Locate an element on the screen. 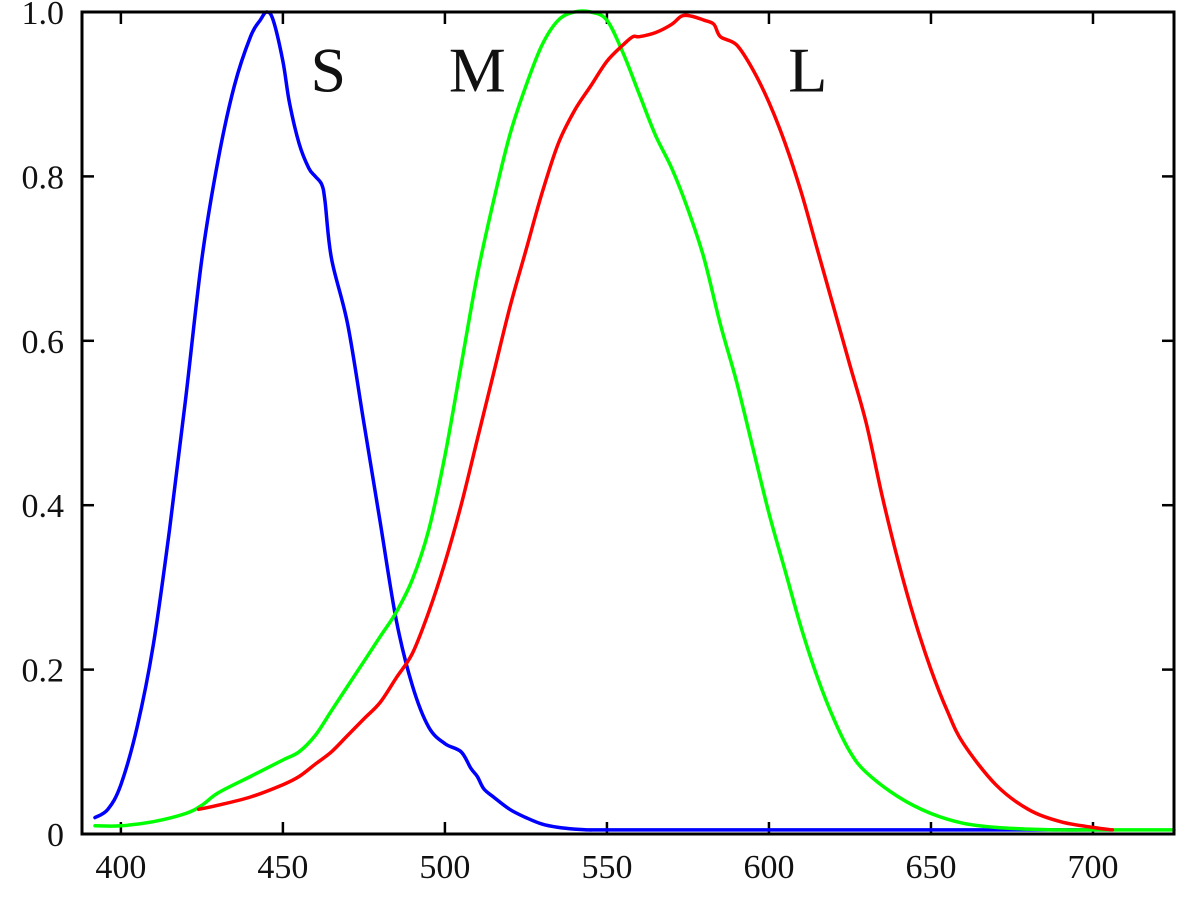  curve-label-m: M is located at coordinates (477, 70).